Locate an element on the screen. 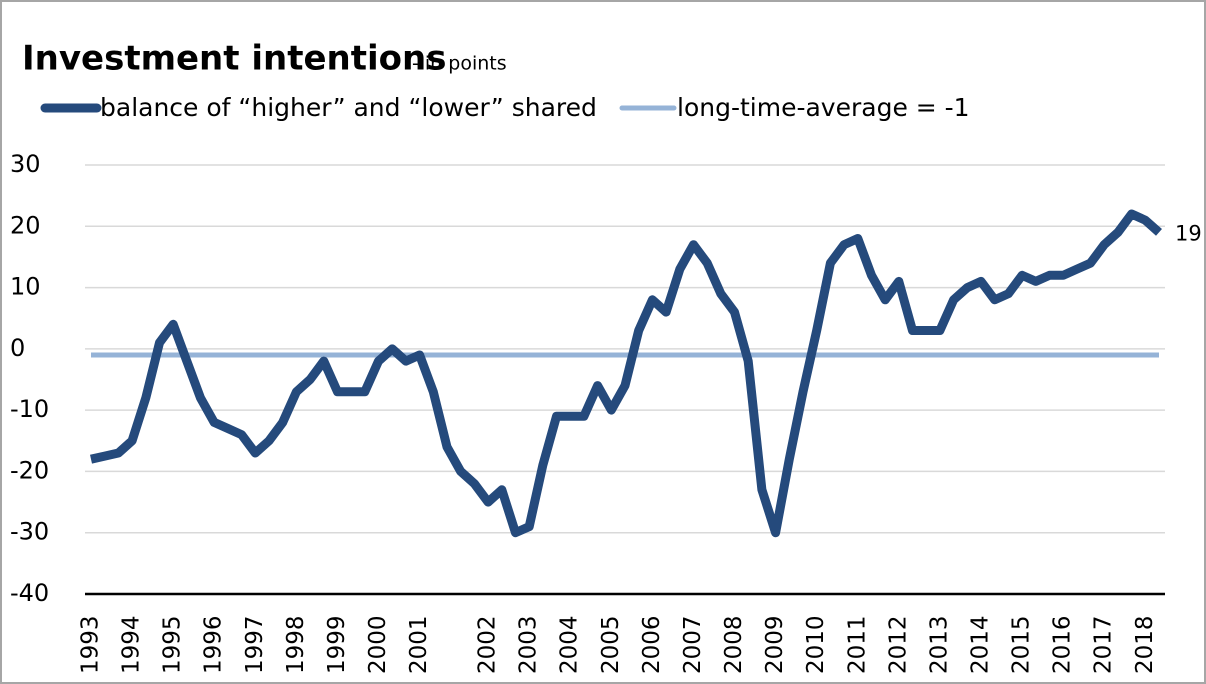  x-tick-label: 2004 is located at coordinates (570, 644).